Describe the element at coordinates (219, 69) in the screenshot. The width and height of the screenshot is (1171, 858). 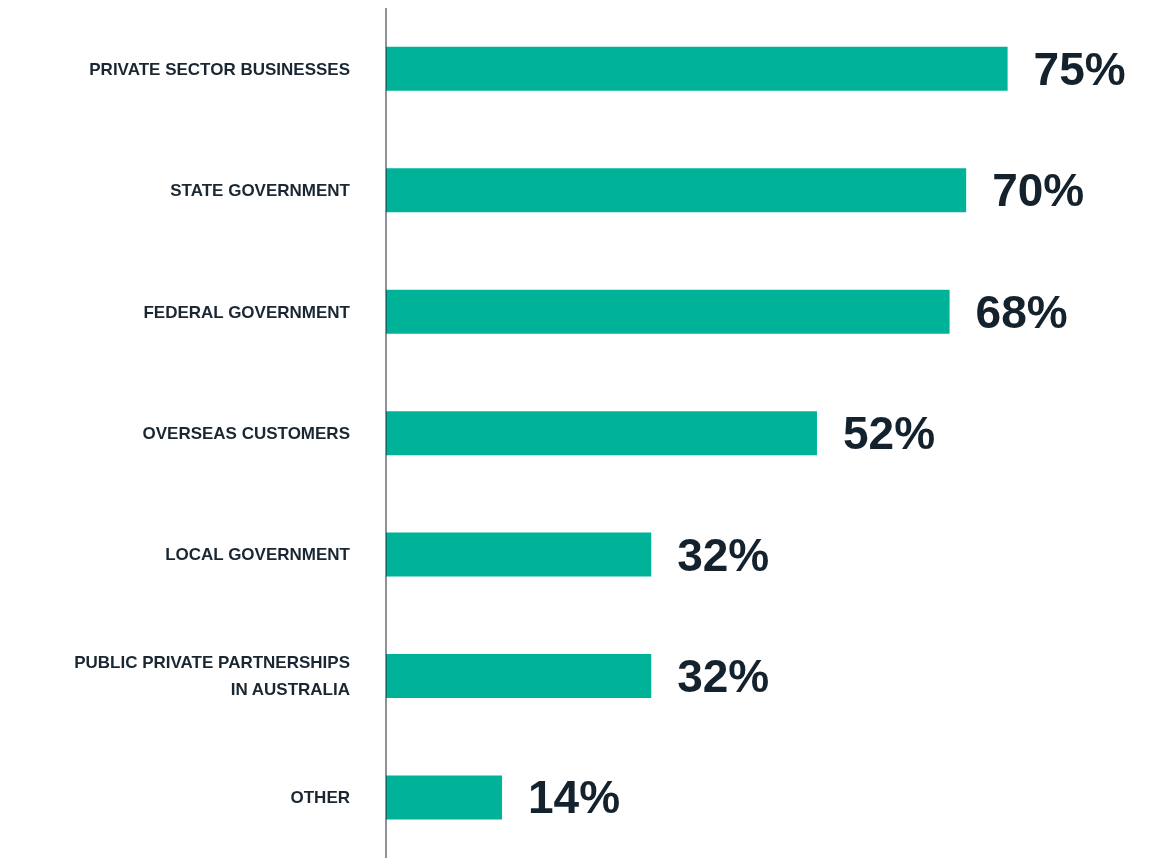
I see `y-tick-label: PRIVATE SECTOR BUSINESSES` at that location.